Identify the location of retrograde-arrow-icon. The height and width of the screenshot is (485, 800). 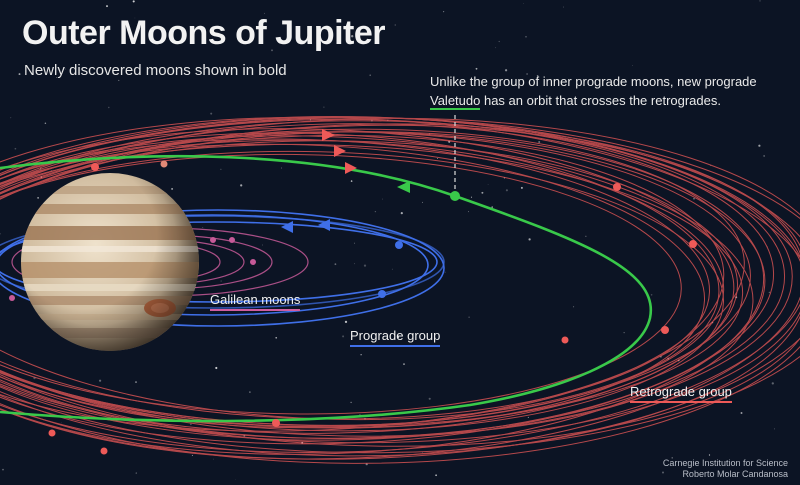
(339, 151).